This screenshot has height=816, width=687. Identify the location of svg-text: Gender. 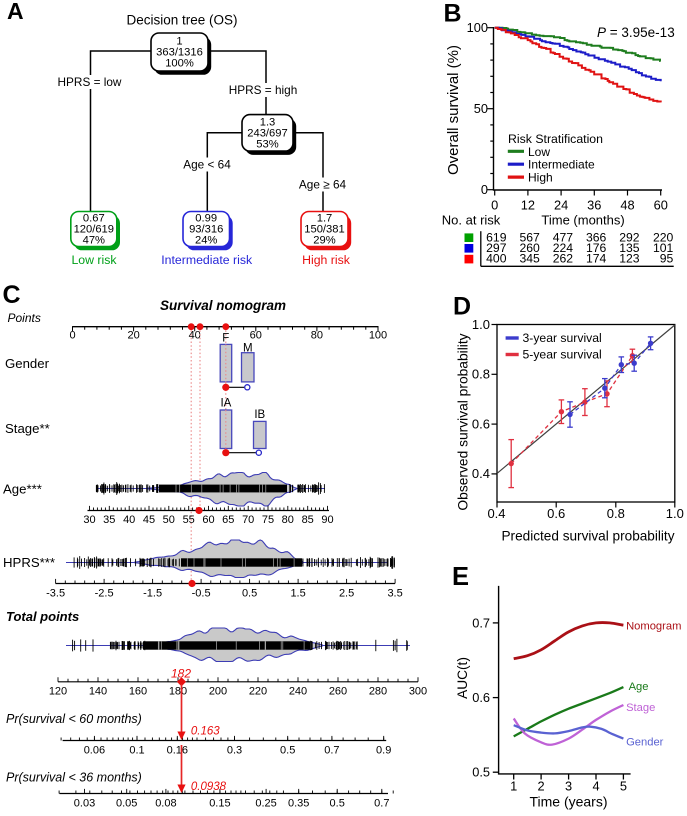
(27, 363).